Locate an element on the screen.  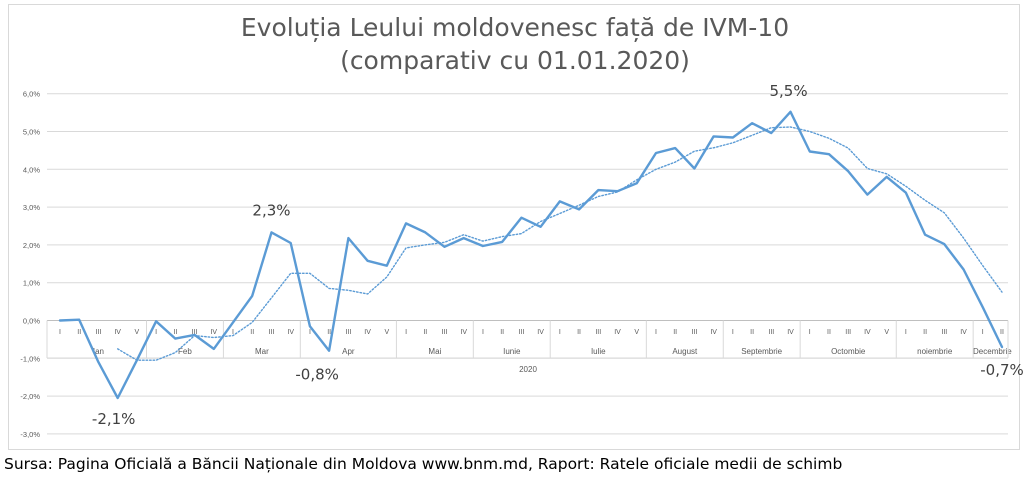
month-label: Ian is located at coordinates (98, 351).